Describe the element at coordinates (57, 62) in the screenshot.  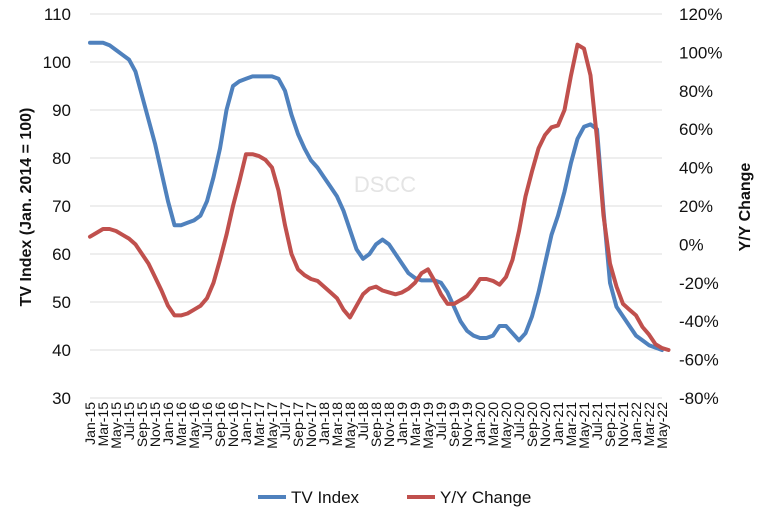
I see `left-tick-label: 100` at that location.